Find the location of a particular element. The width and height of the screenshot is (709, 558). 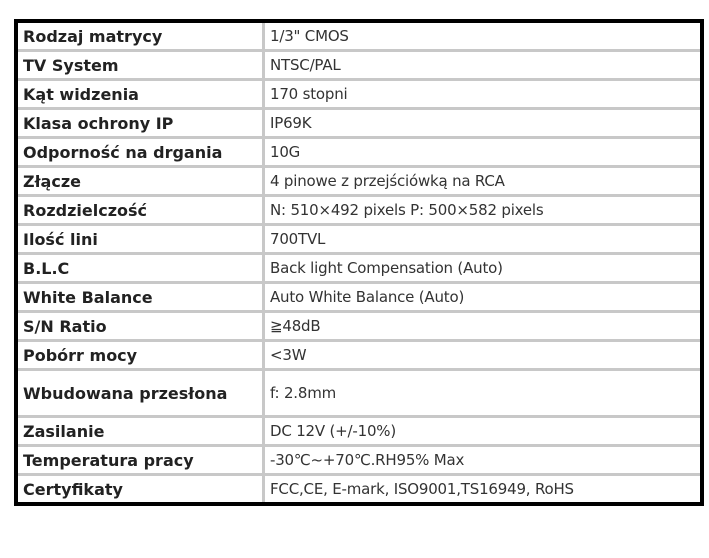

spec-value: <3W is located at coordinates (482, 355).